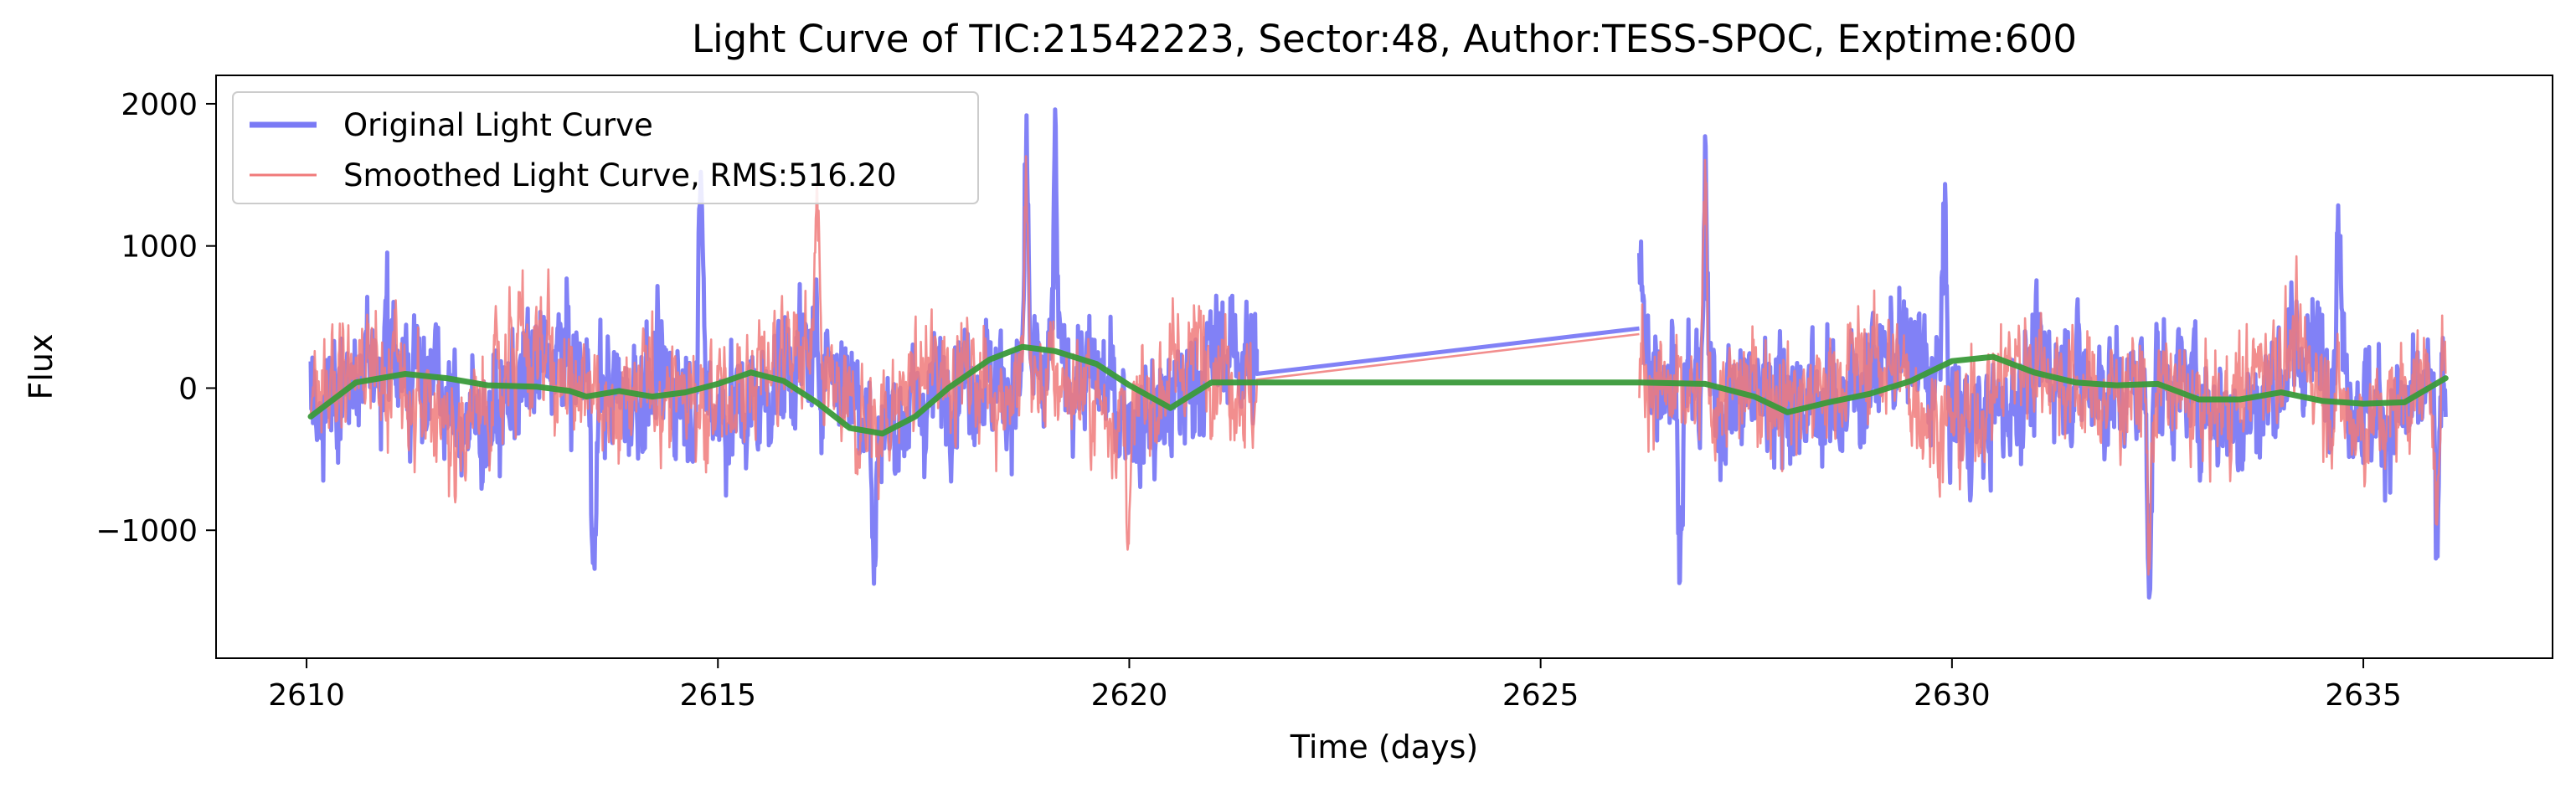 Image resolution: width=2576 pixels, height=788 pixels. I want to click on legend-label-original: Original Light Curve, so click(498, 125).